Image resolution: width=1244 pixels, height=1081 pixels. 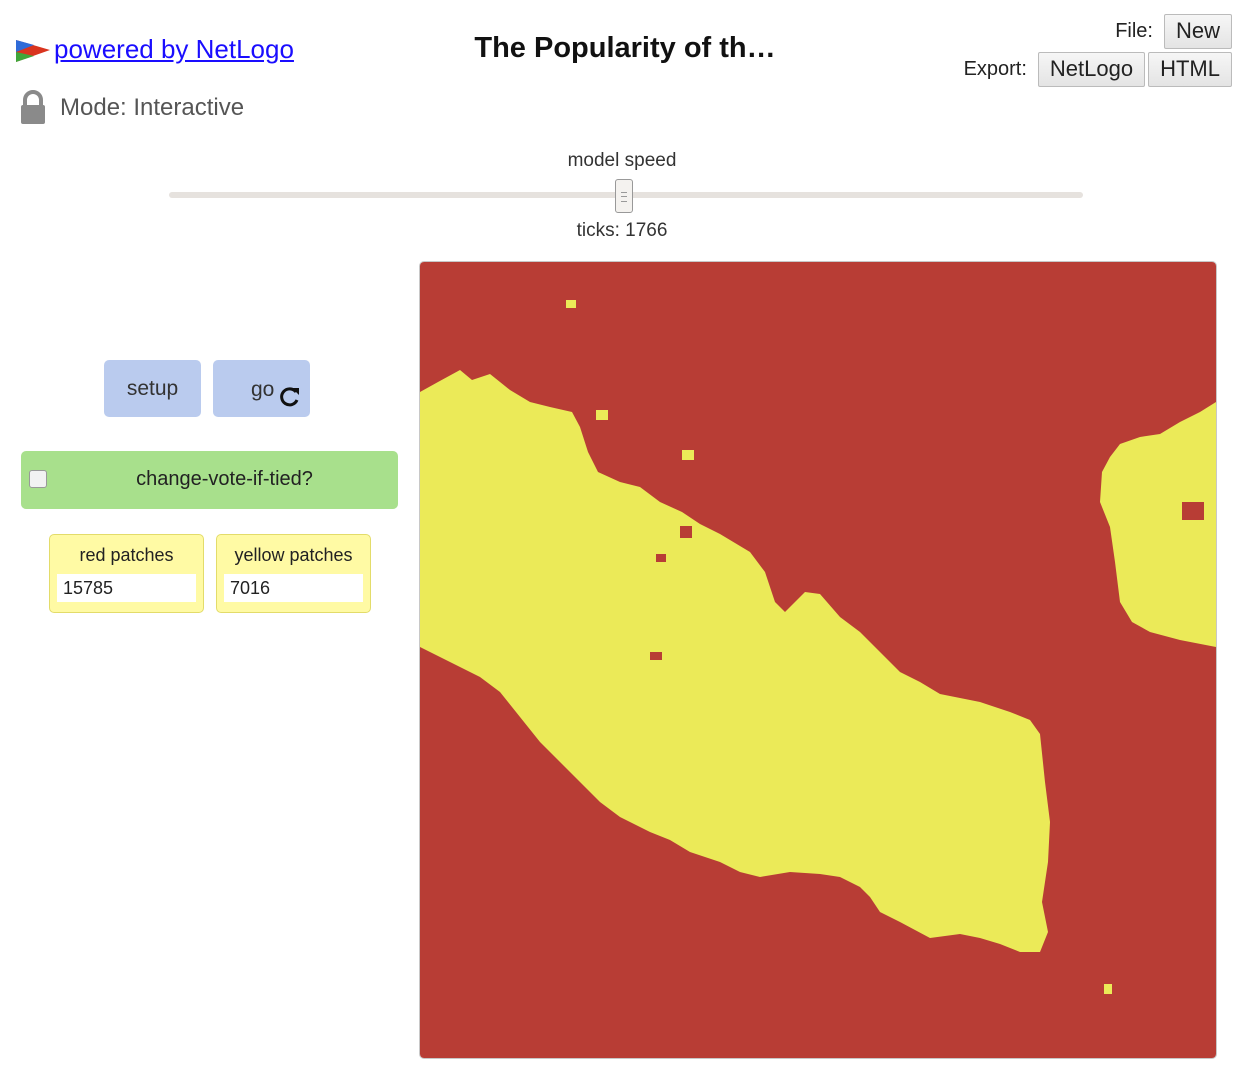 I want to click on go-button-label: go, so click(x=263, y=389).